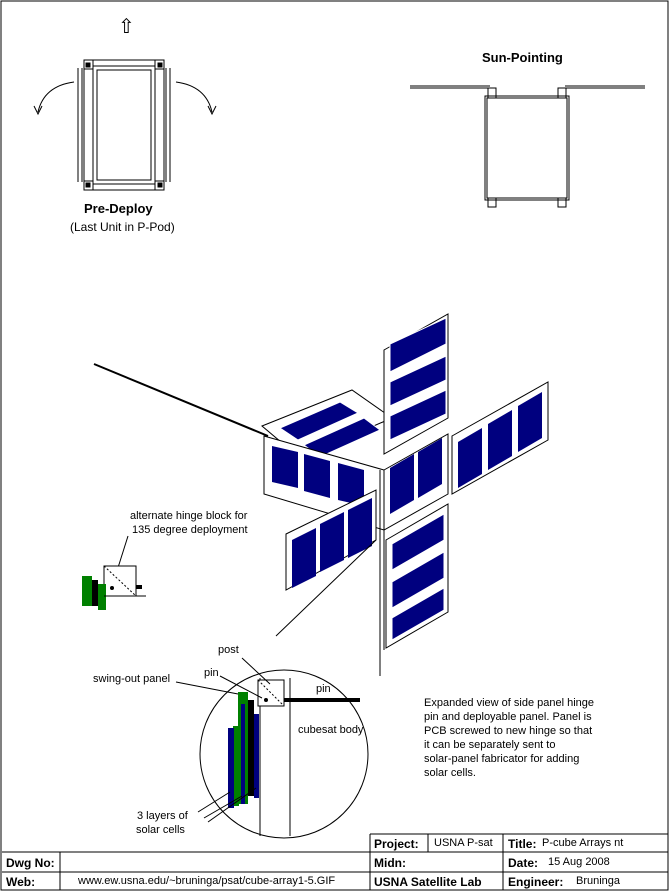 This screenshot has height=892, width=670. Describe the element at coordinates (428, 882) in the screenshot. I see `lab-label: USNA Satellite Lab` at that location.